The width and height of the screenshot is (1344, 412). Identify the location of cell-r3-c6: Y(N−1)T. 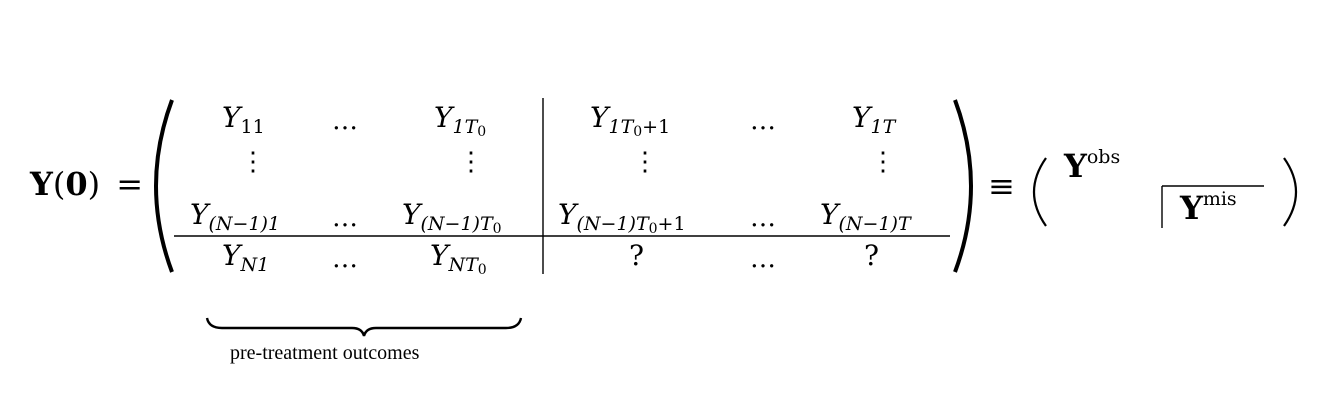
(865, 216).